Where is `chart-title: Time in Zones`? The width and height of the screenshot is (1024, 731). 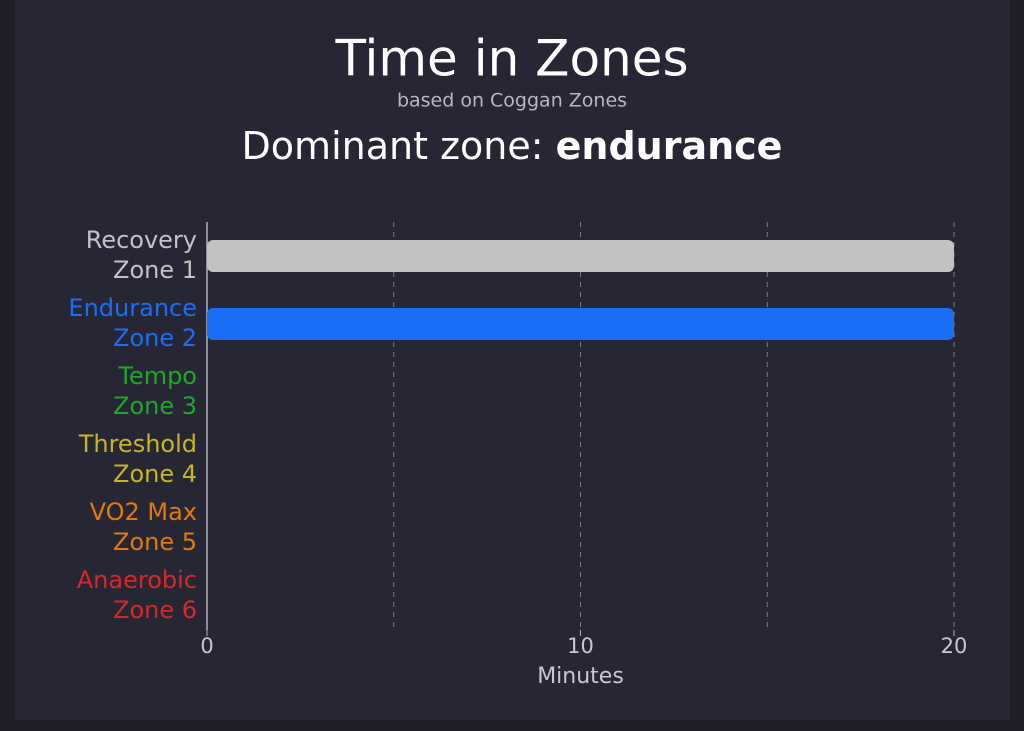 chart-title: Time in Zones is located at coordinates (511, 59).